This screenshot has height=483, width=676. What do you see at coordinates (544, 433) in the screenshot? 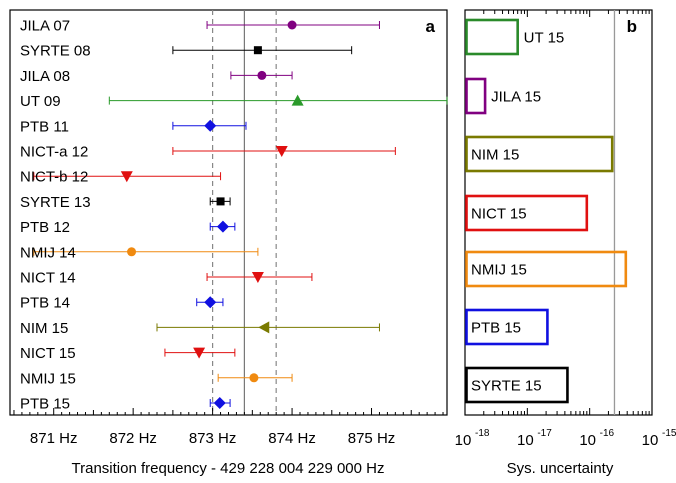
I see `log-tick-exponent: -17` at bounding box center [544, 433].